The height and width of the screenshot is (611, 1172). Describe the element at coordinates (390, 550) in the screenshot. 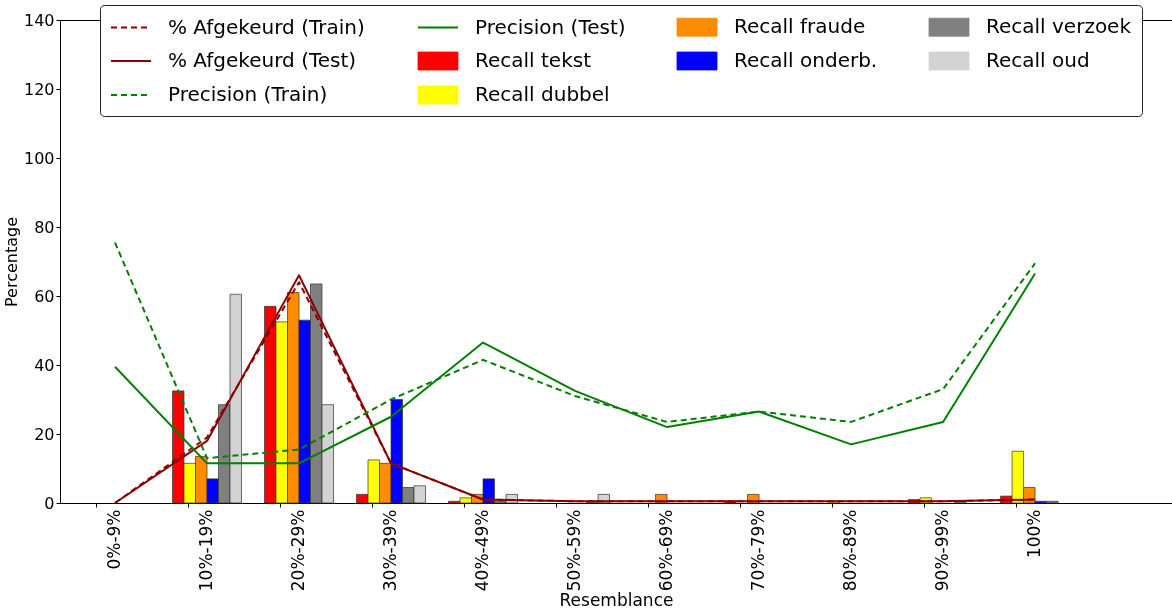

I see `x-tick-label: 30%-39%` at that location.